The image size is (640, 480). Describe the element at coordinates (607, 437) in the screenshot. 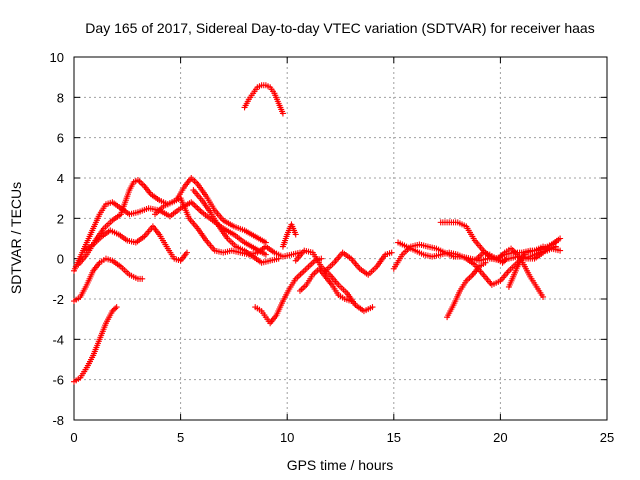

I see `x-tick-label: 25` at that location.